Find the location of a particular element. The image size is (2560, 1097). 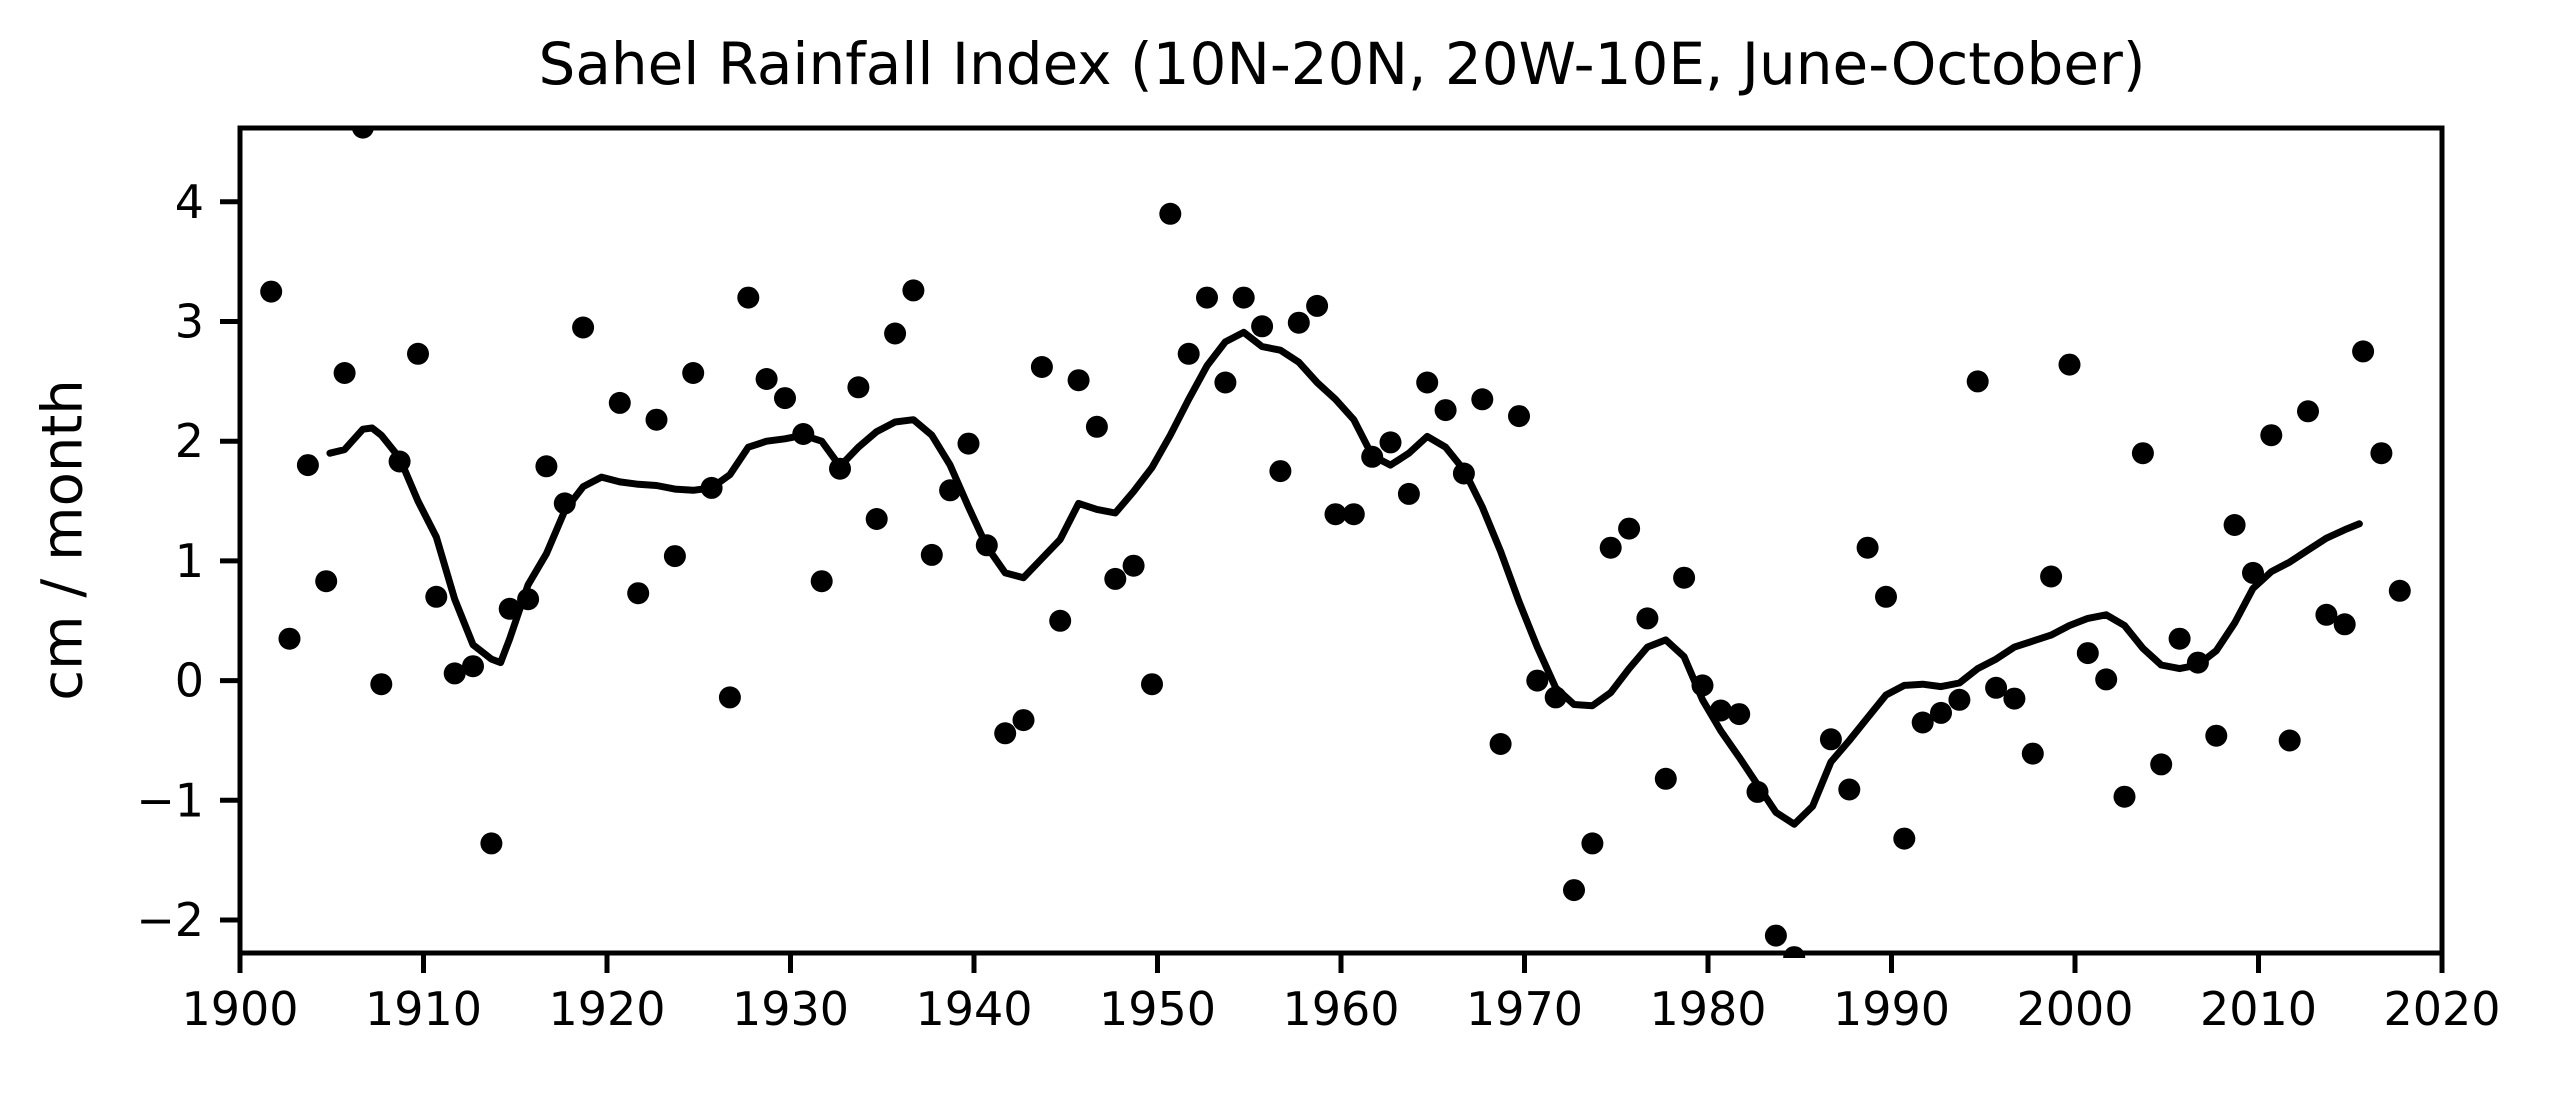

data-point-1984 is located at coordinates (1794, 952).